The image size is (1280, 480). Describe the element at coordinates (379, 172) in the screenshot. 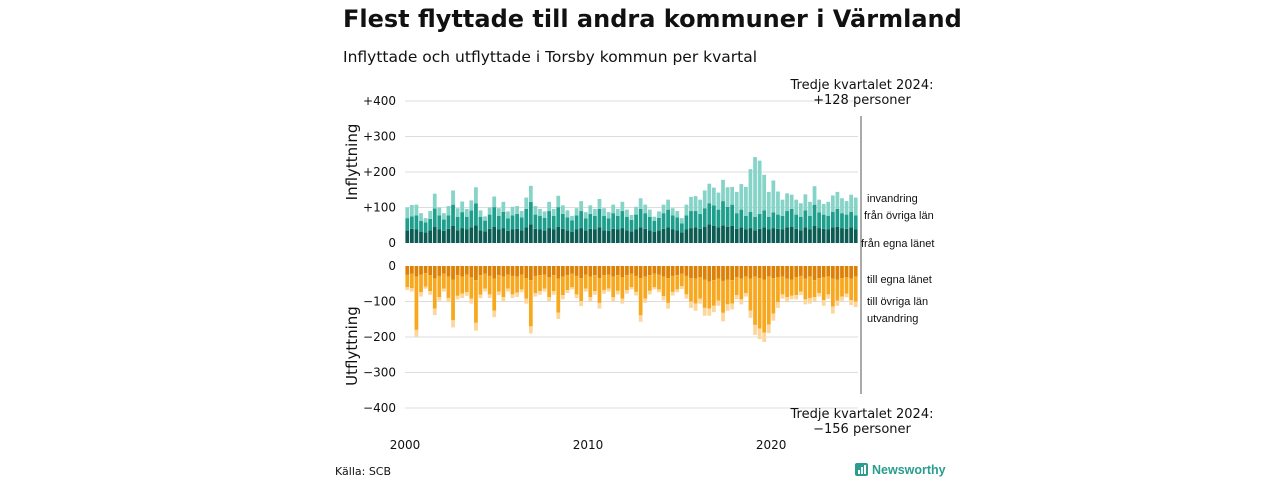

I see `y-tick-label: +200` at that location.